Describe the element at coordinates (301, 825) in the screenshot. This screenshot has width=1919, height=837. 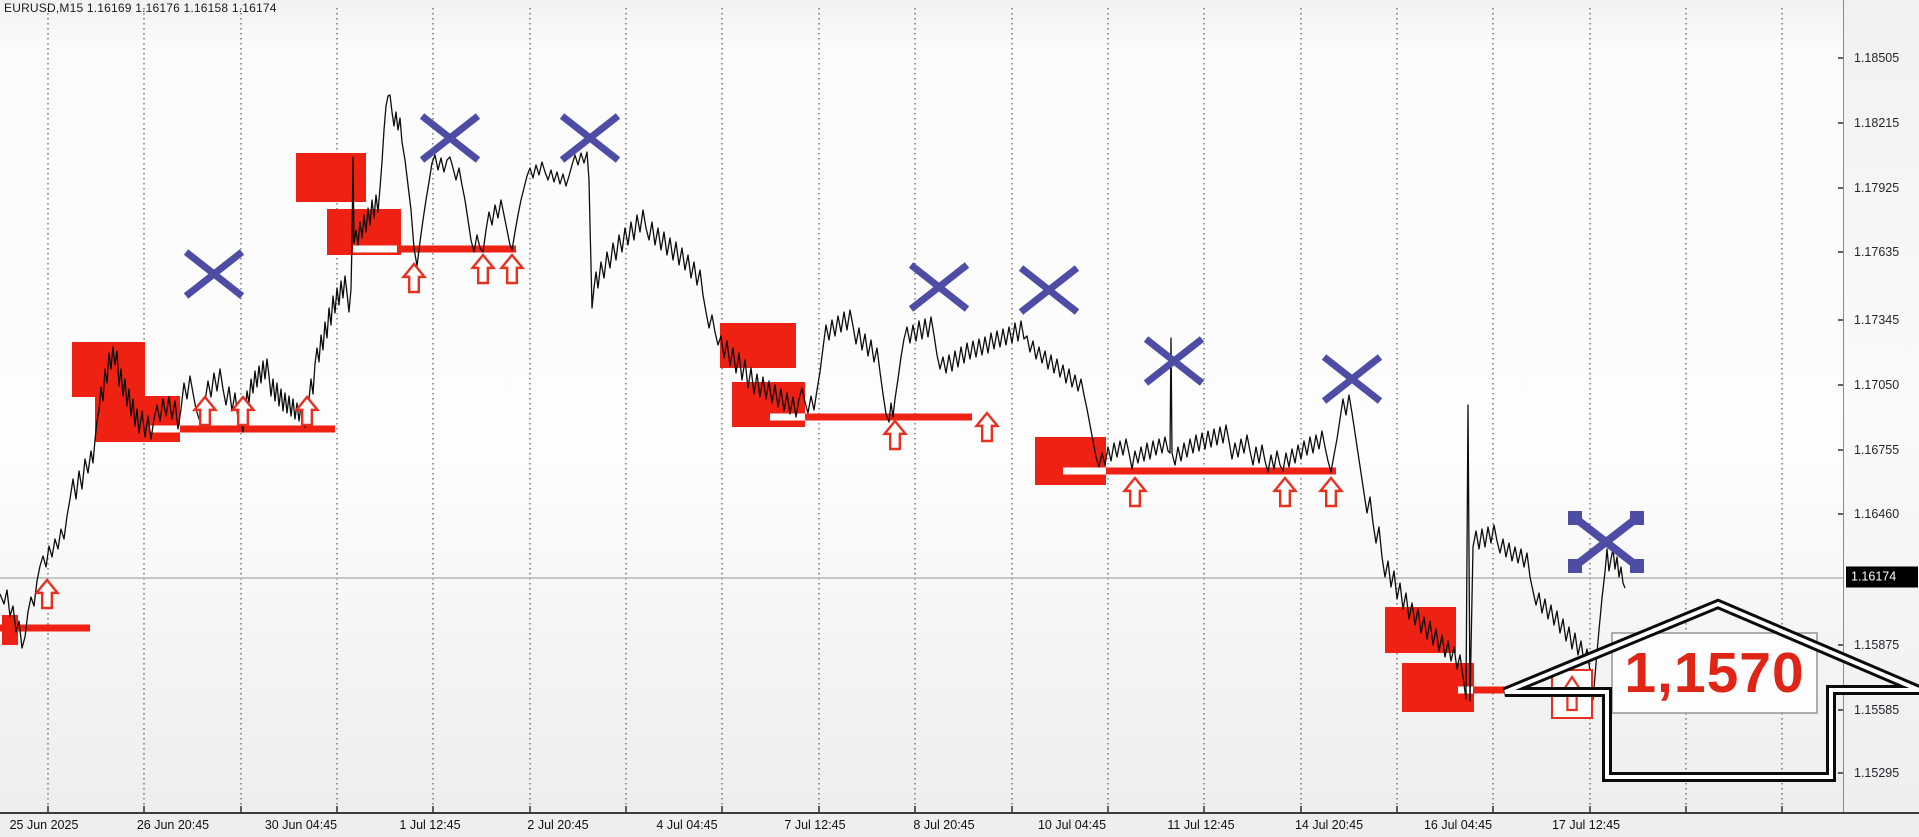
I see `time-axis-label: 30 Jun 04:45` at that location.